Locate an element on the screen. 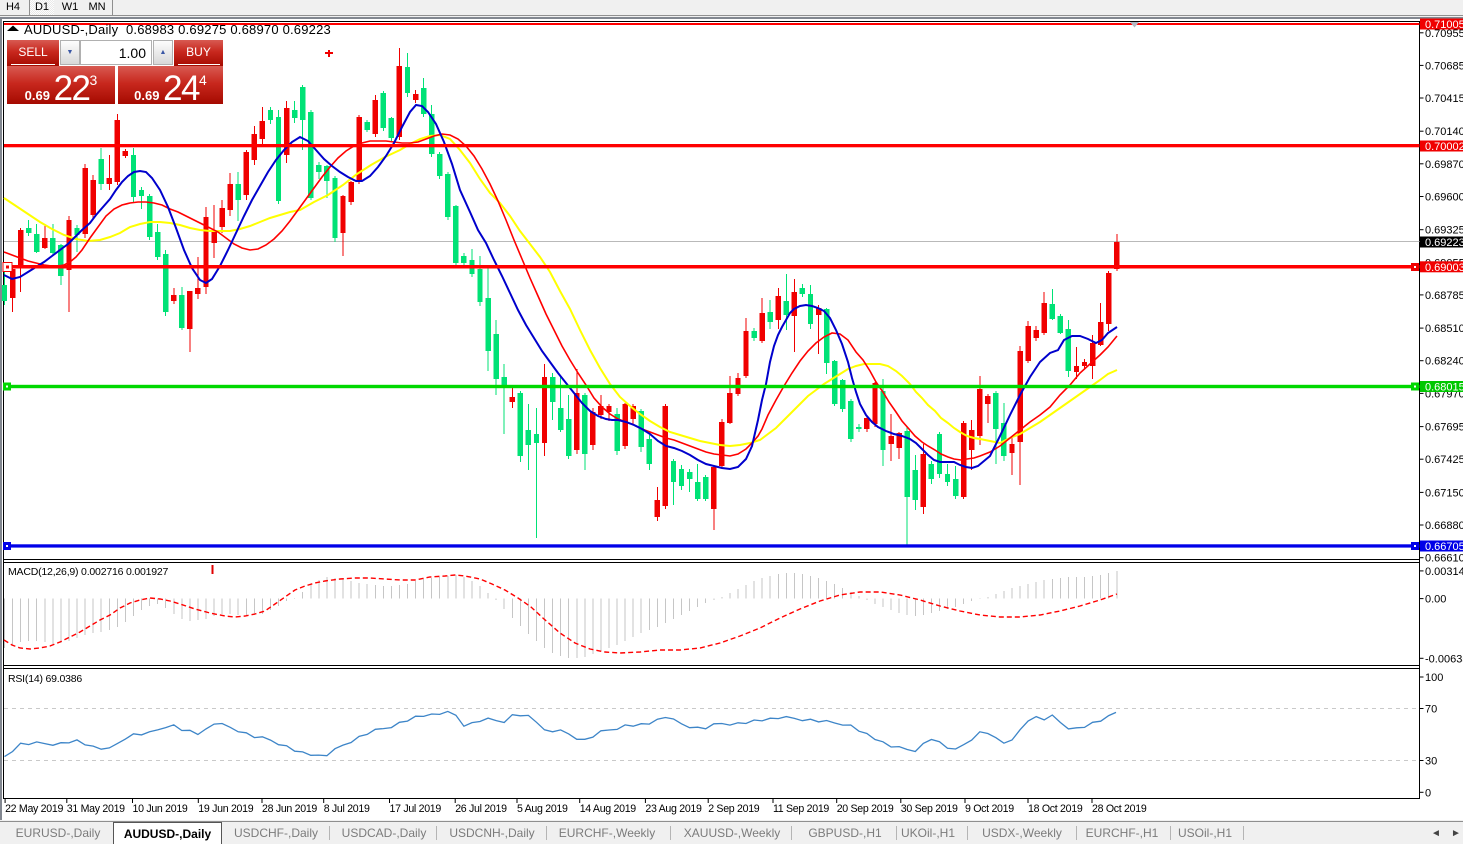 The image size is (1463, 844). svg-text: 100 is located at coordinates (1434, 678).